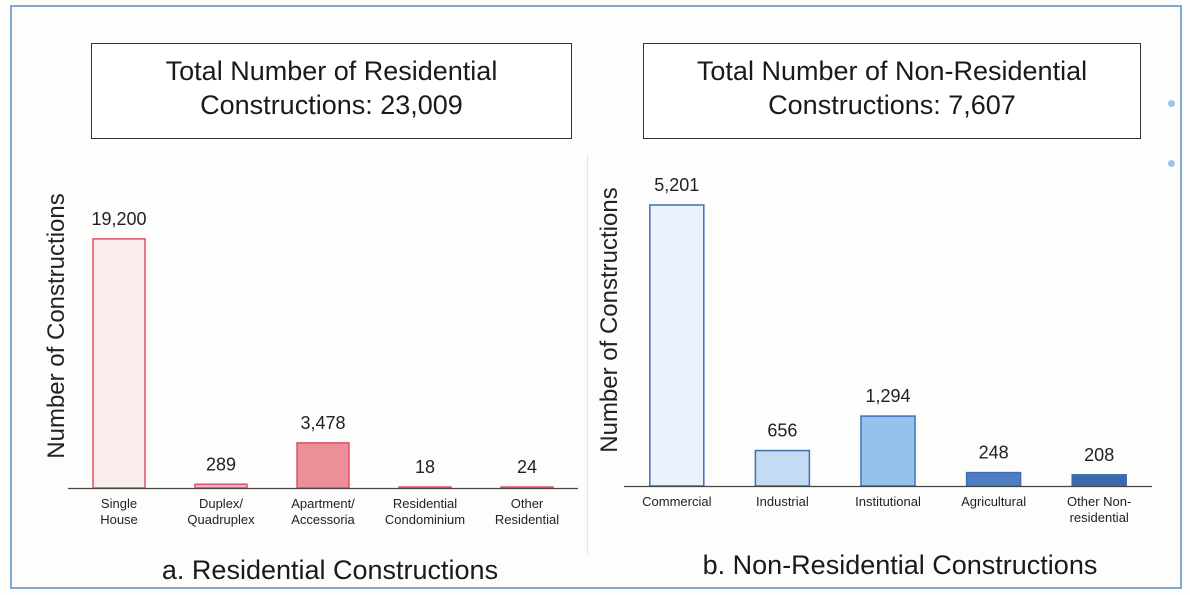  I want to click on residential-data-label: 3,478, so click(322, 423).